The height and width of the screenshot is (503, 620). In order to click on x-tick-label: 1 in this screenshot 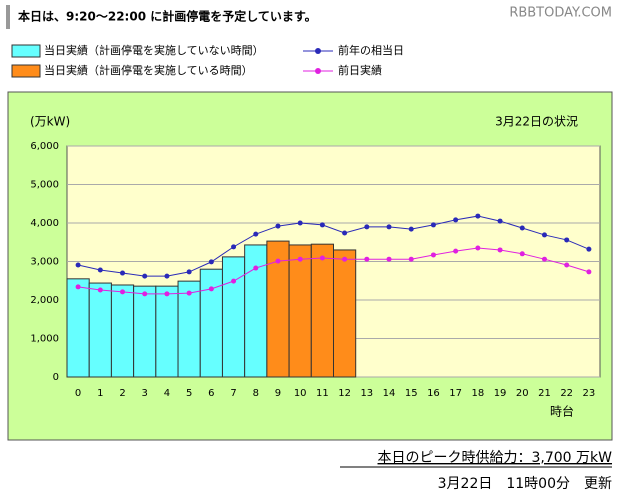, I will do `click(100, 393)`.